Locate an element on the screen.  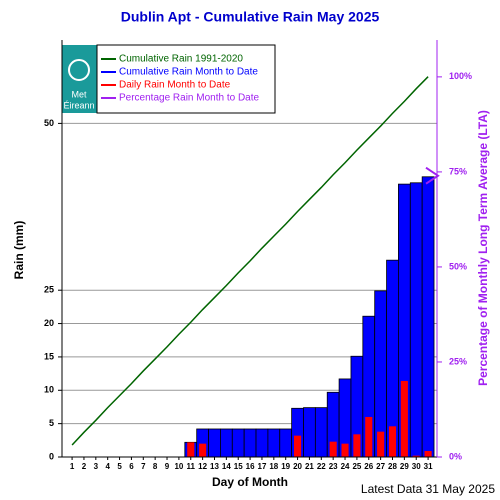
x-tick-label: 20 is located at coordinates (297, 466).